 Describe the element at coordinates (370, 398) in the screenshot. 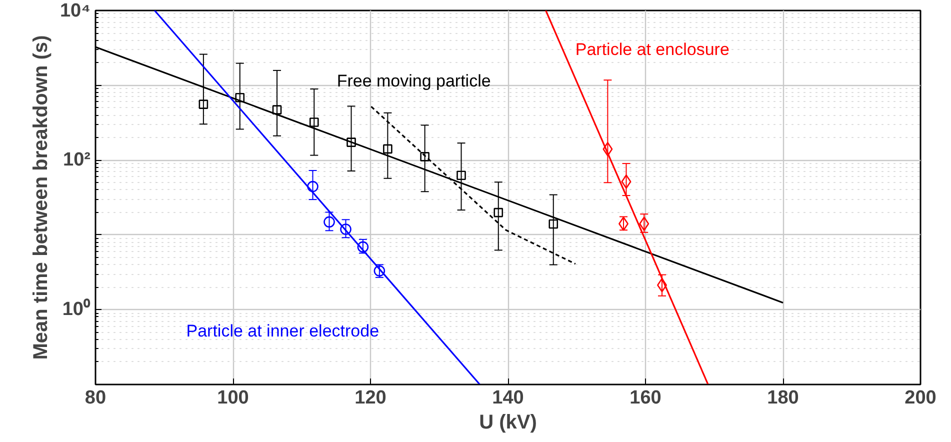

I see `x-tick-label: 120` at that location.